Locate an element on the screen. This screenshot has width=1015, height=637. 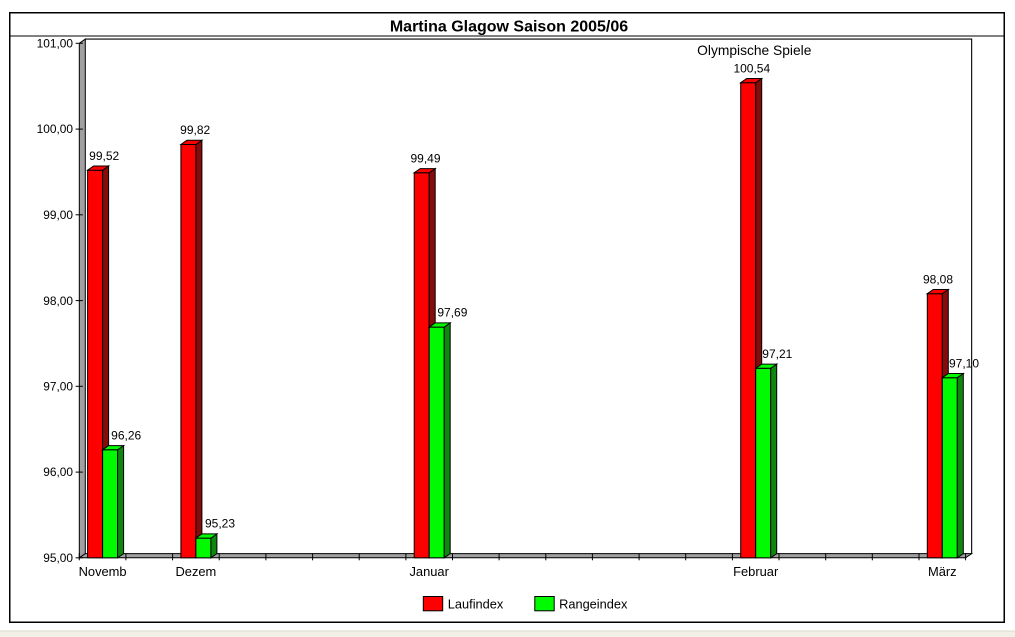
svg-text: Laufindex is located at coordinates (476, 604).